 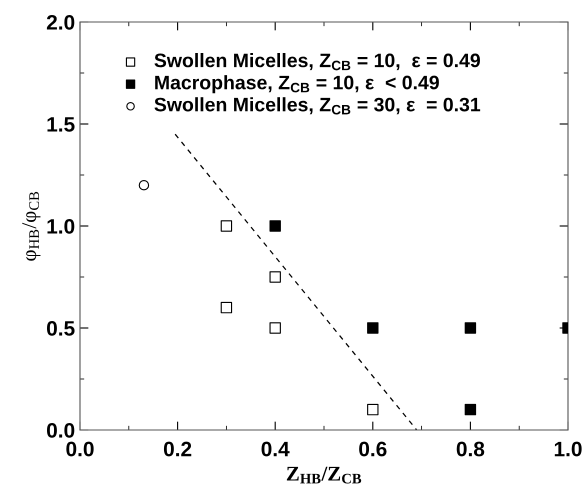 What do you see at coordinates (31, 226) in the screenshot?
I see `y-axis-title: φ$_{HB}$/φ$_{CB}$` at bounding box center [31, 226].